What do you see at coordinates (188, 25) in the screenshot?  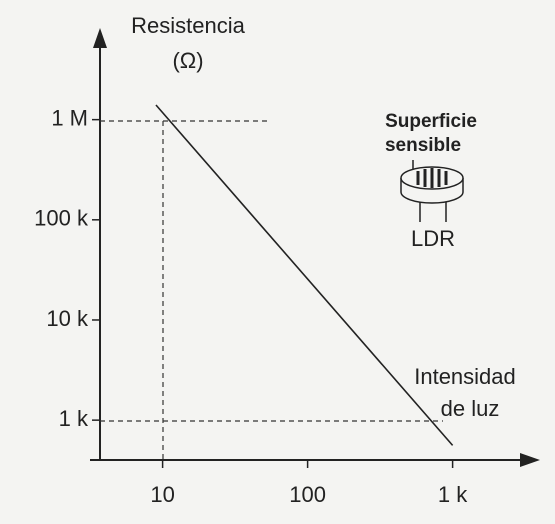 I see `y-axis-label: Resistencia` at bounding box center [188, 25].